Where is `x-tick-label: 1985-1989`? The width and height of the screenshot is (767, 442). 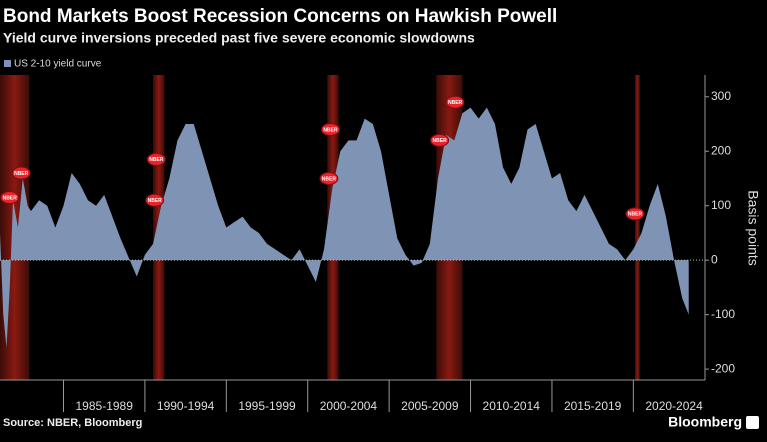
x-tick-label: 1985-1989 is located at coordinates (105, 406).